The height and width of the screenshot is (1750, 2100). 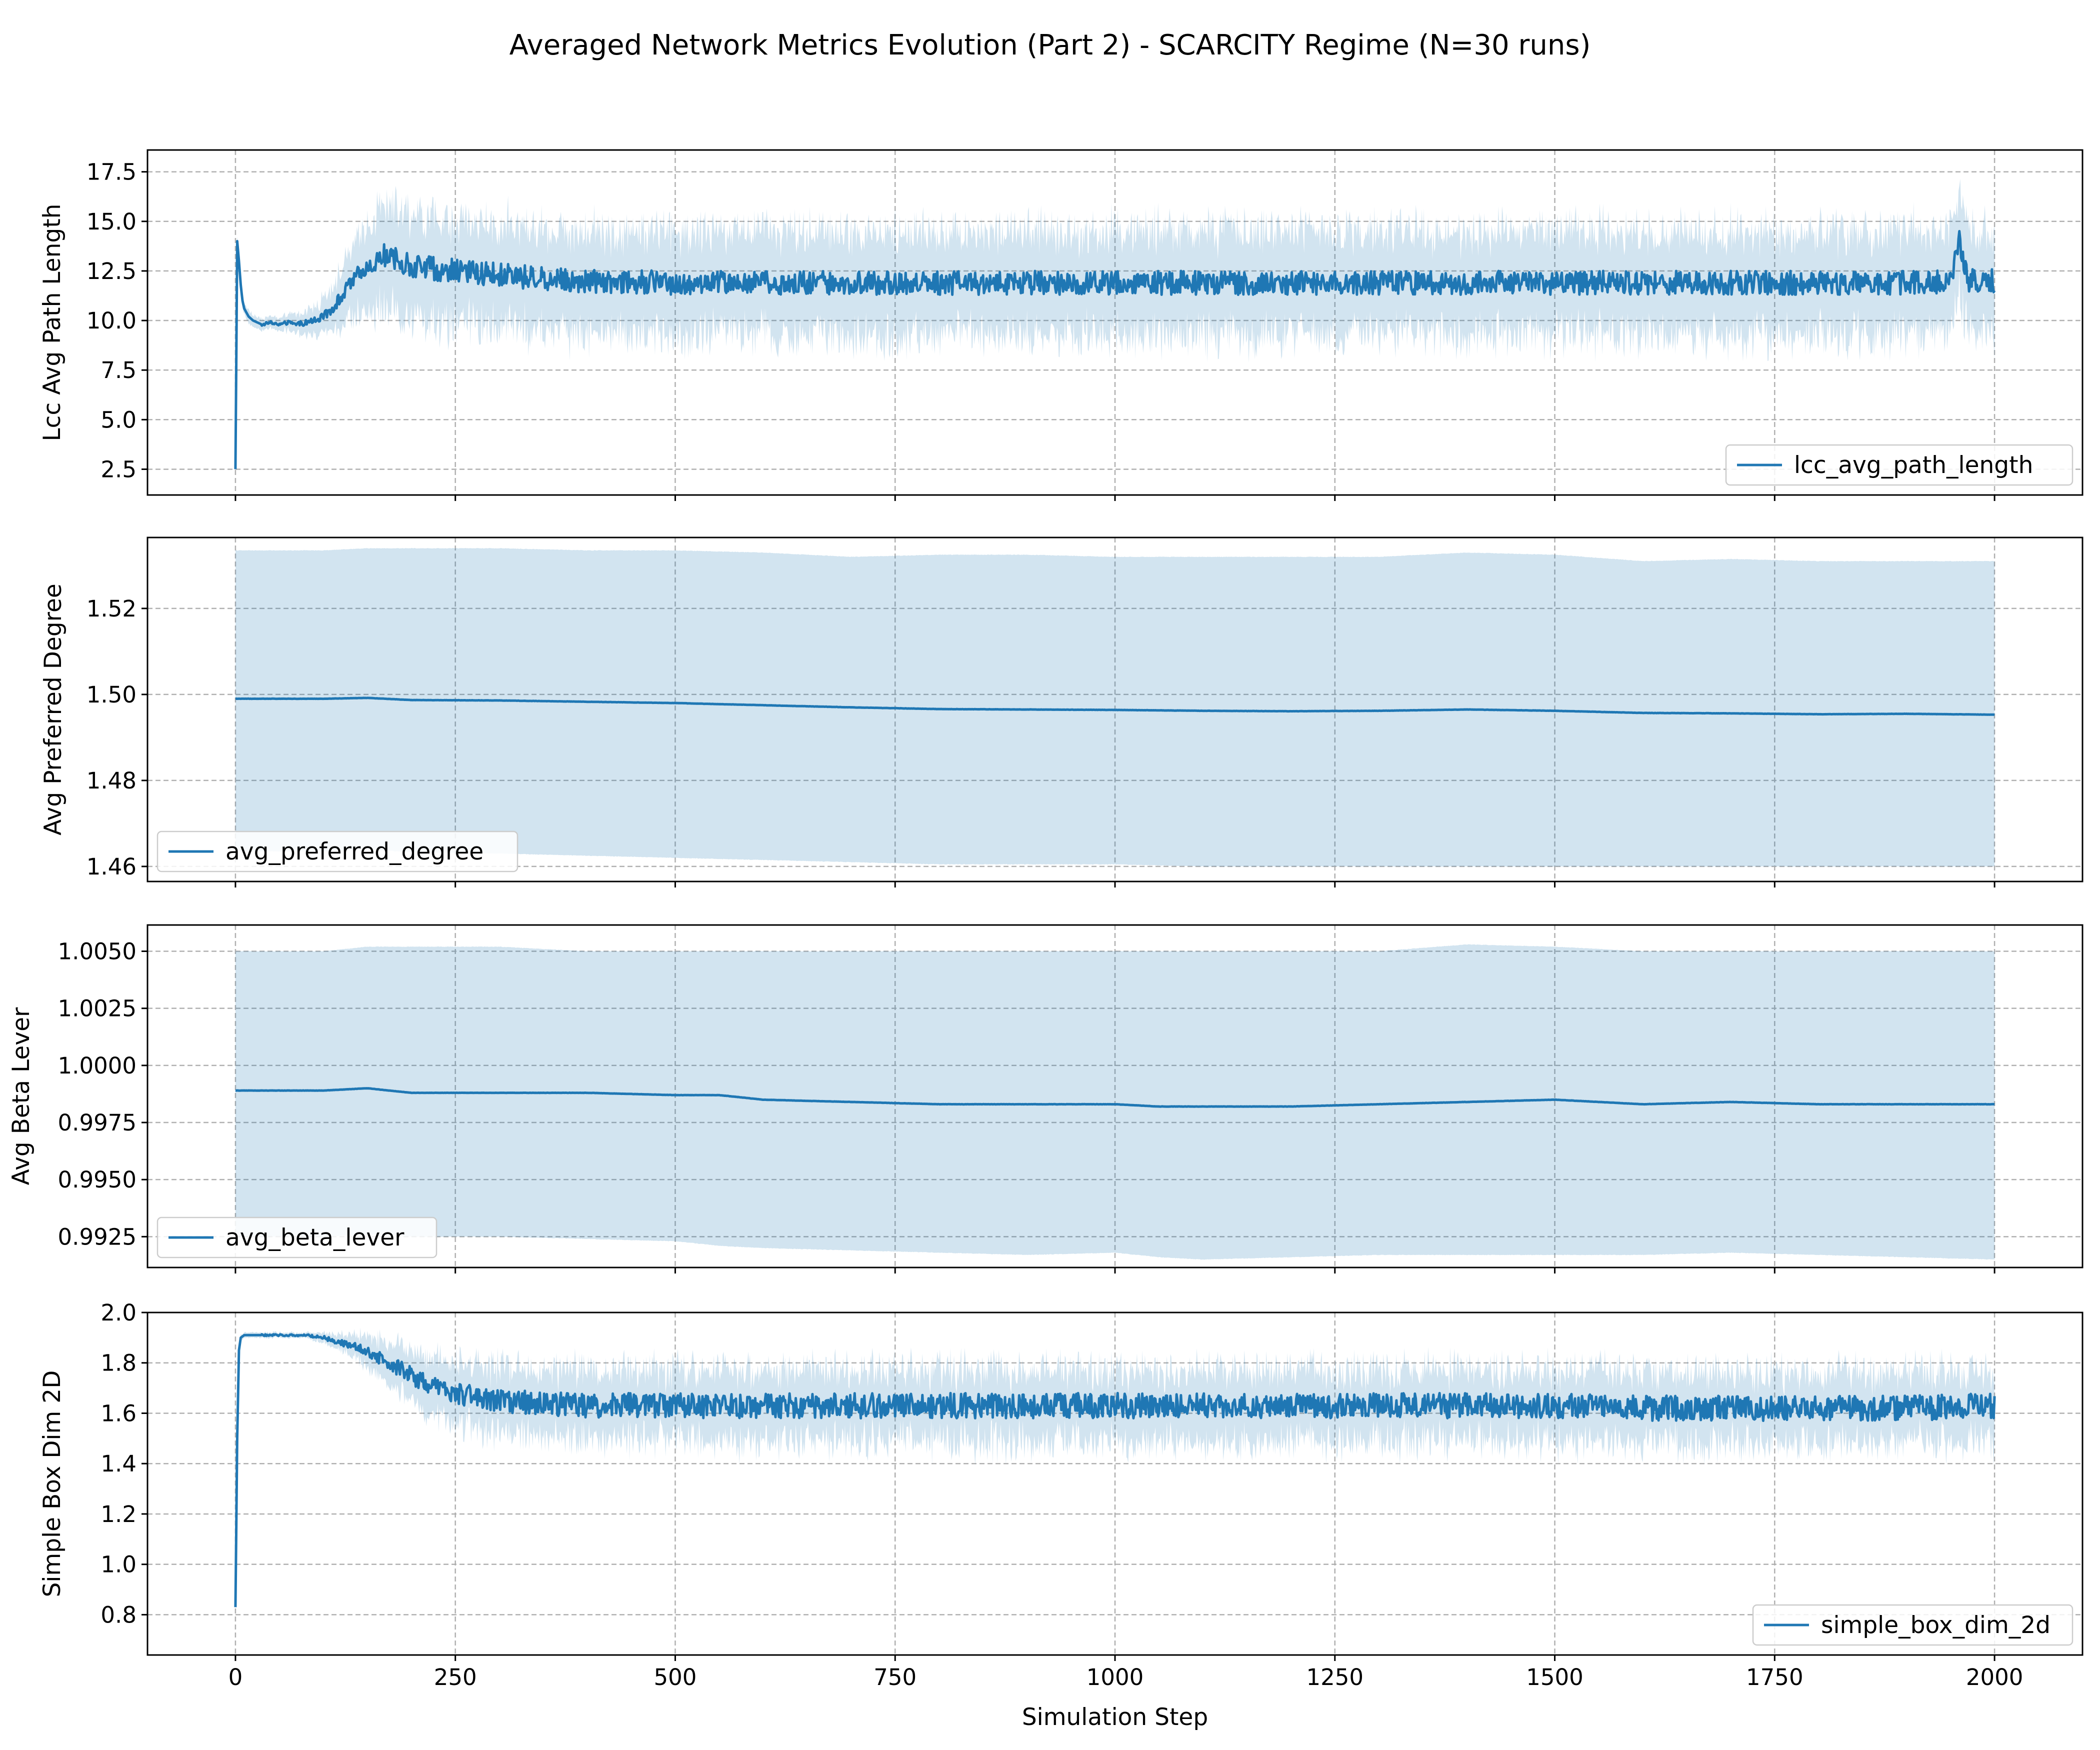 I want to click on y-tick-label: 10.0, so click(x=111, y=321).